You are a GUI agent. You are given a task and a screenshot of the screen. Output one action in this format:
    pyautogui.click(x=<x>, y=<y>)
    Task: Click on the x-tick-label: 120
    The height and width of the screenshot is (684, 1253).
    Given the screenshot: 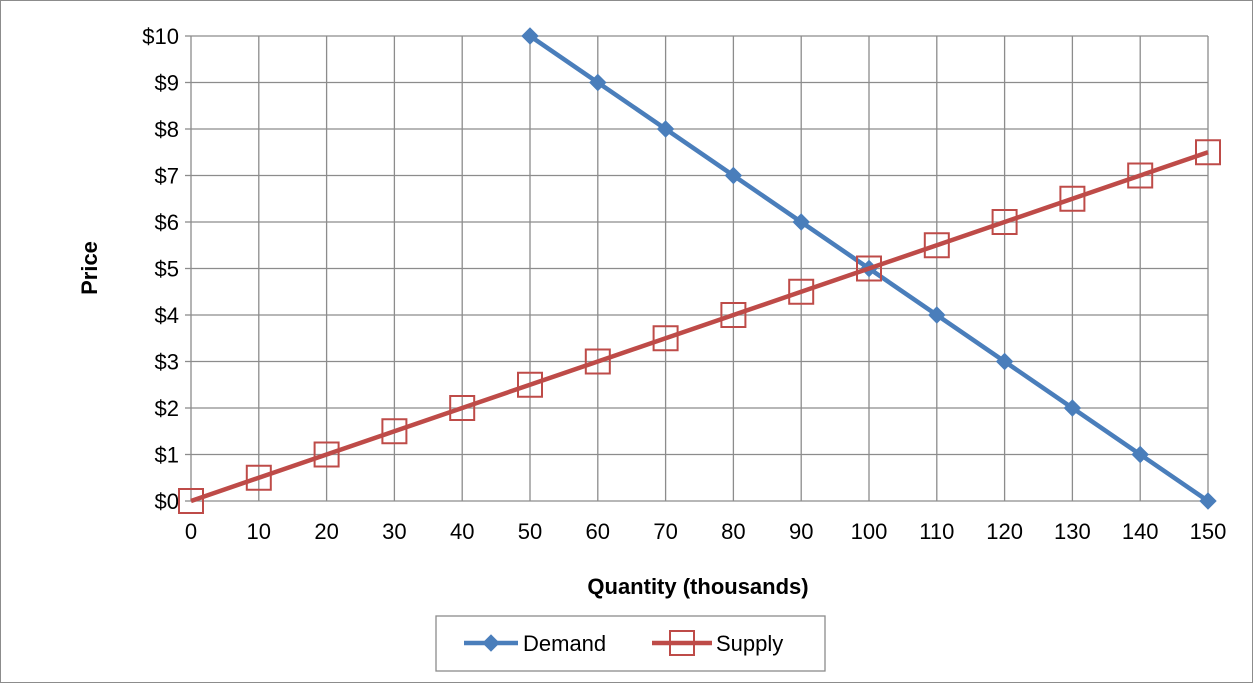 What is the action you would take?
    pyautogui.click(x=1004, y=531)
    